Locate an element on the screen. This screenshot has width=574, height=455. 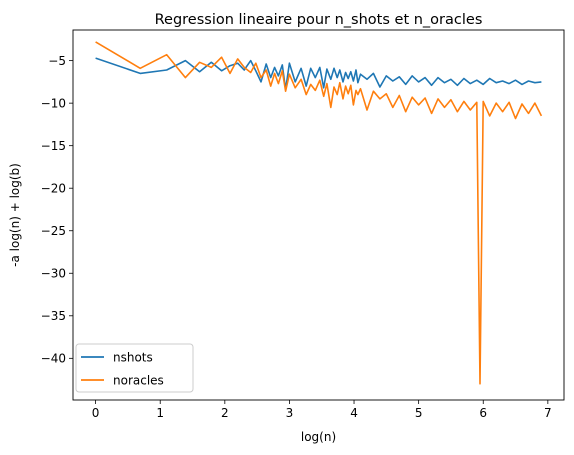
legend: nshots noracles is located at coordinates (134, 368).